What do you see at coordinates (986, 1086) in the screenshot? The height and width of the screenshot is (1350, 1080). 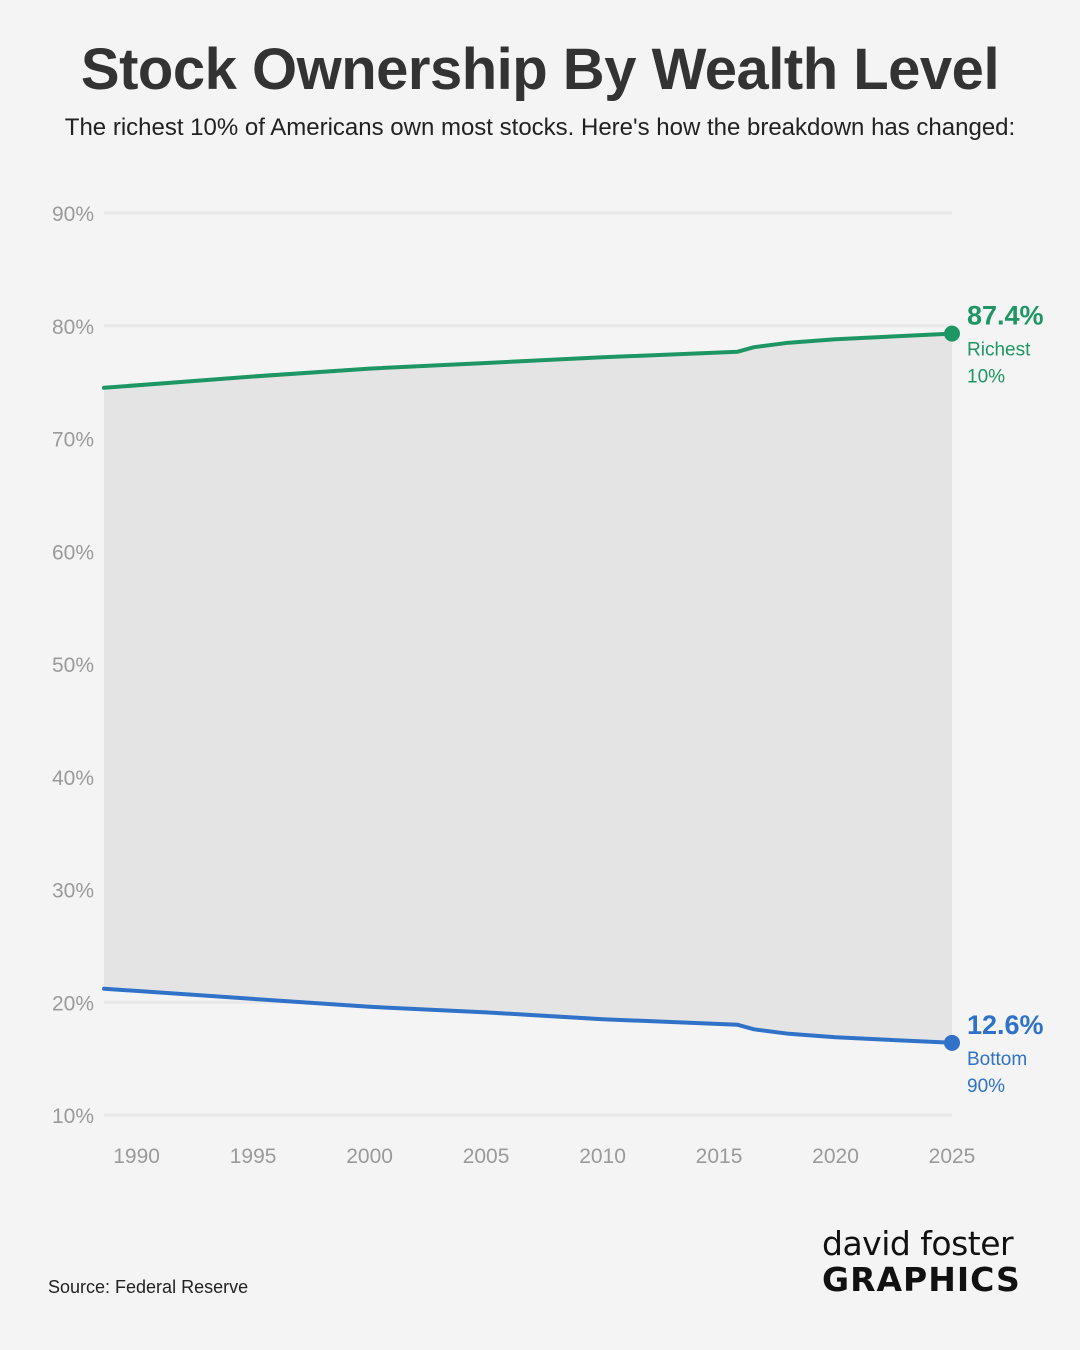 I see `series-label-bottom-line2: 90%` at bounding box center [986, 1086].